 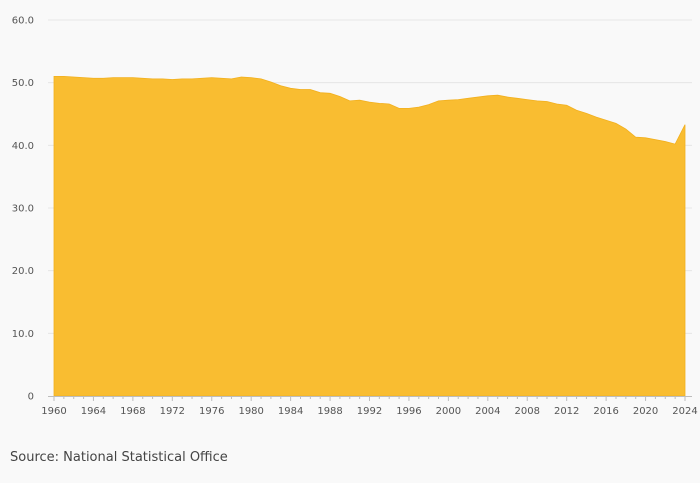 I want to click on y-tick-label: 50.0, so click(x=23, y=83).